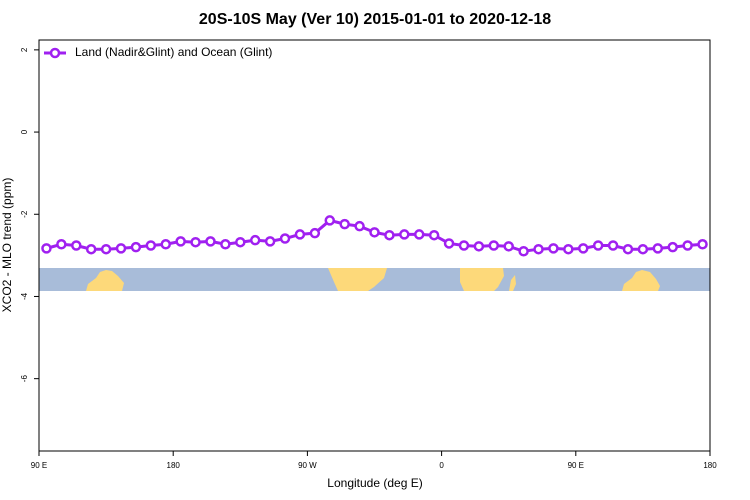 The image size is (750, 500). What do you see at coordinates (55, 53) in the screenshot?
I see `legend-marker` at bounding box center [55, 53].